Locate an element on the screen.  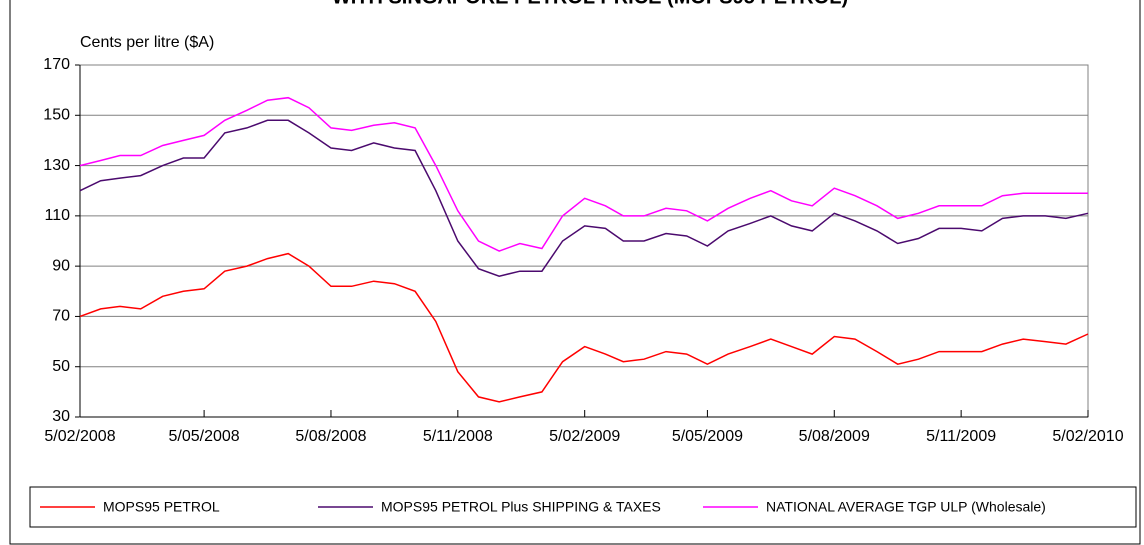
legend-box is located at coordinates (583, 507).